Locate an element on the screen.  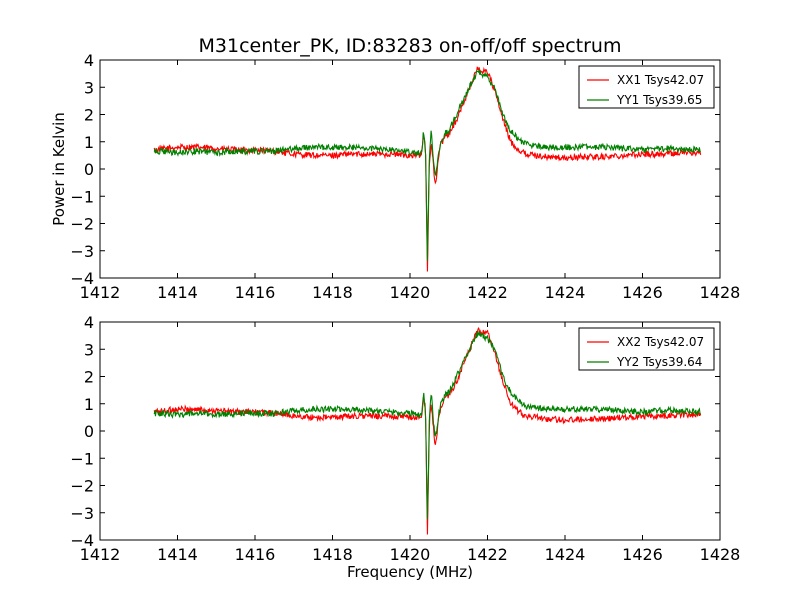
legend-entry: XX1 Tsys42.07 is located at coordinates (660, 80).